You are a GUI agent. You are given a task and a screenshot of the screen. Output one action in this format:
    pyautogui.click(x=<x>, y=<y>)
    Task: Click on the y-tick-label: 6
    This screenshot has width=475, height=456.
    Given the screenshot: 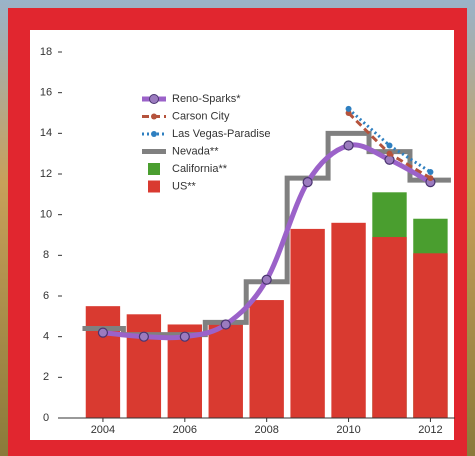 What is the action you would take?
    pyautogui.click(x=46, y=296)
    